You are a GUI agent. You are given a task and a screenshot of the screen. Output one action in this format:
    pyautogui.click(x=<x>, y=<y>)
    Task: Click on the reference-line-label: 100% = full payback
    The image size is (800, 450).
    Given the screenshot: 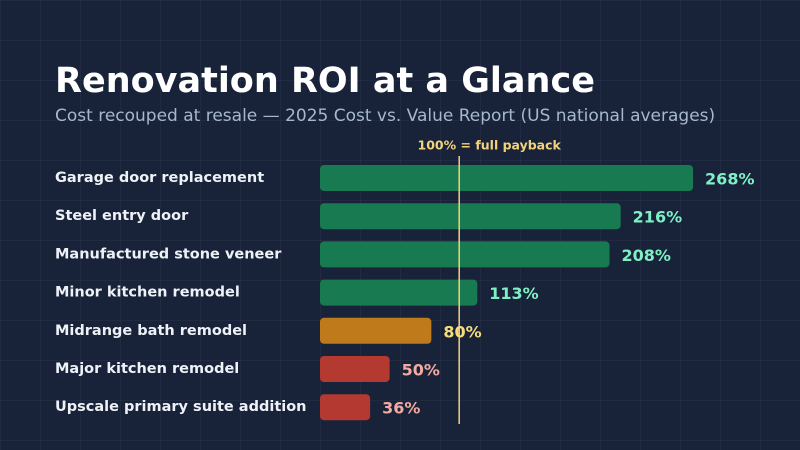 What is the action you would take?
    pyautogui.click(x=490, y=145)
    